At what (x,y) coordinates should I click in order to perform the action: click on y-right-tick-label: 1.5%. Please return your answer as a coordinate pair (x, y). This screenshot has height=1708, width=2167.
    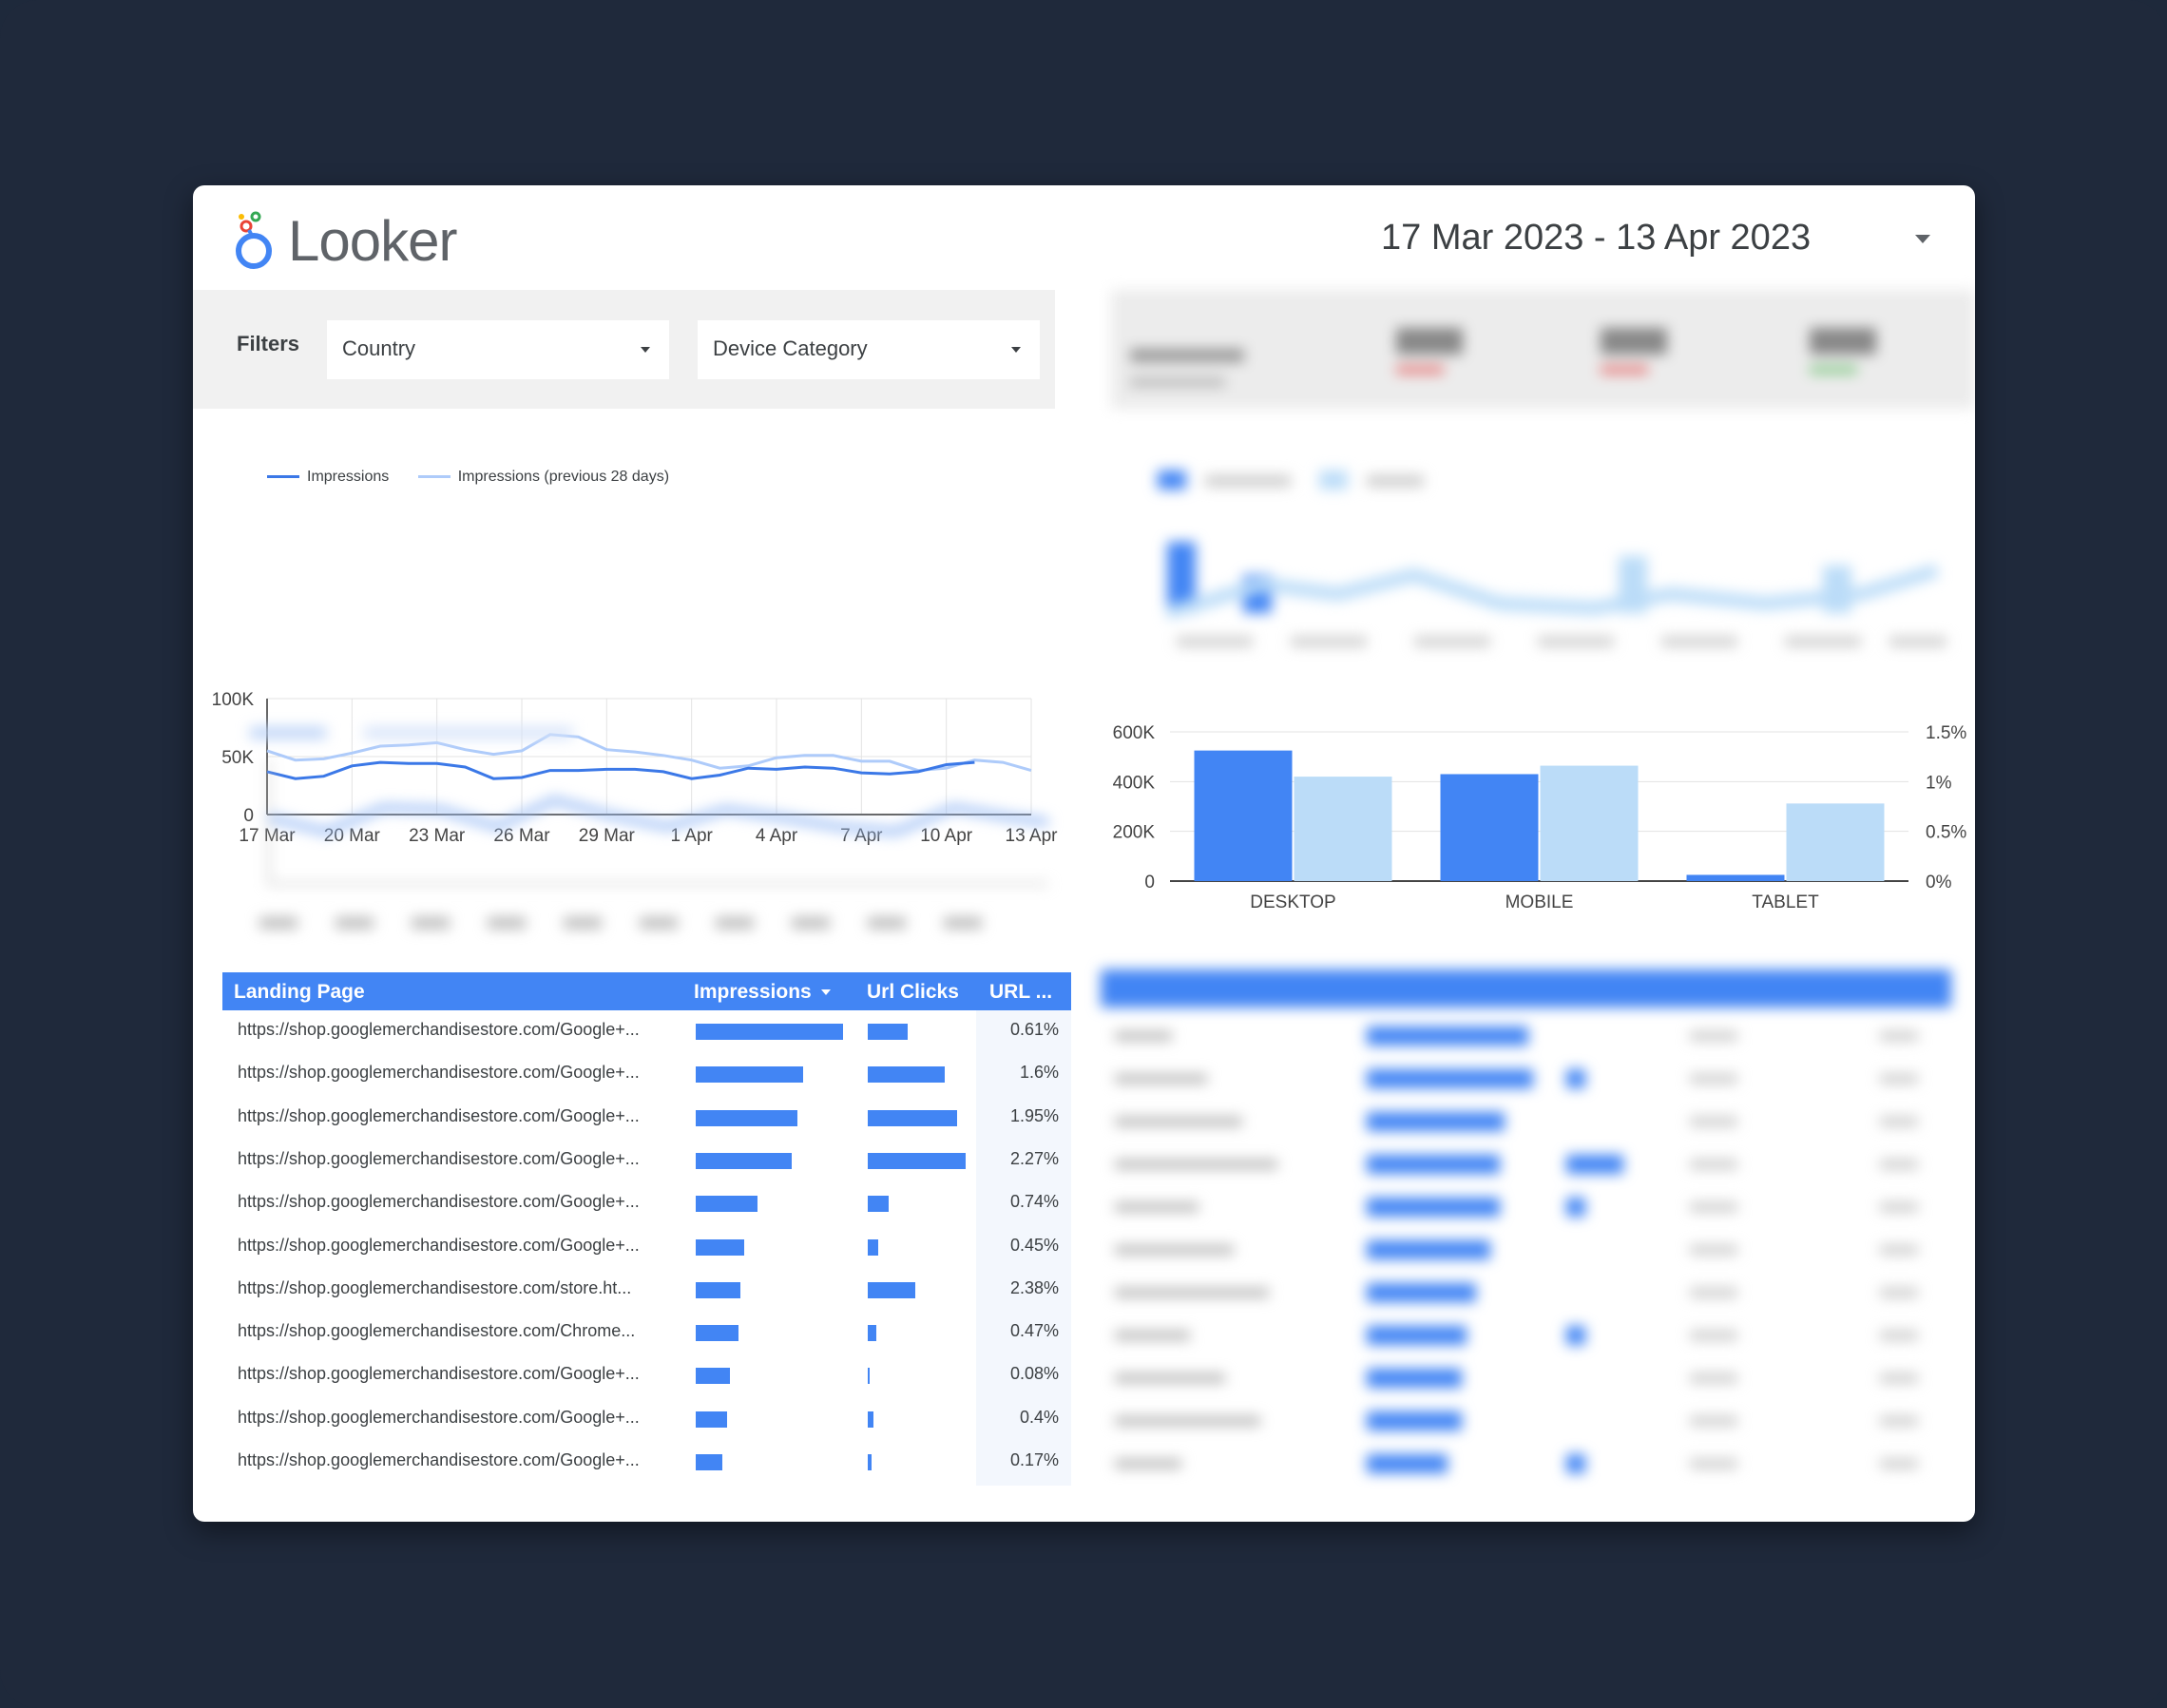
    Looking at the image, I should click on (1946, 733).